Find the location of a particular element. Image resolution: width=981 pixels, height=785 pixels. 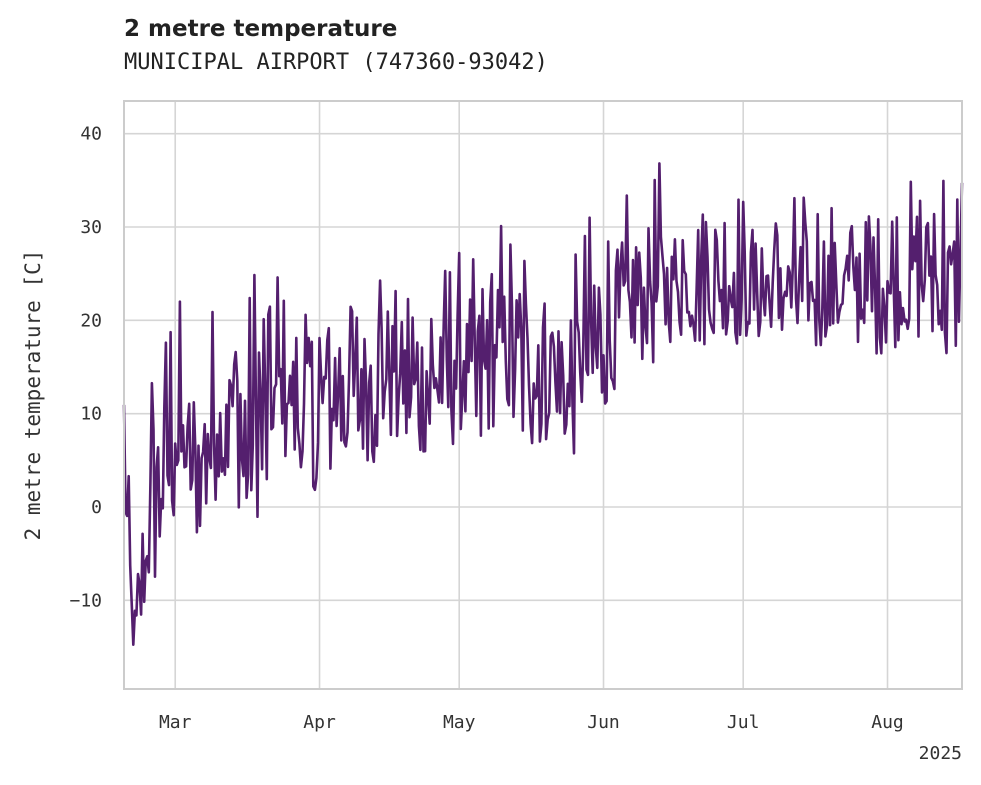

y-tick-label: 10 is located at coordinates (91, 414).